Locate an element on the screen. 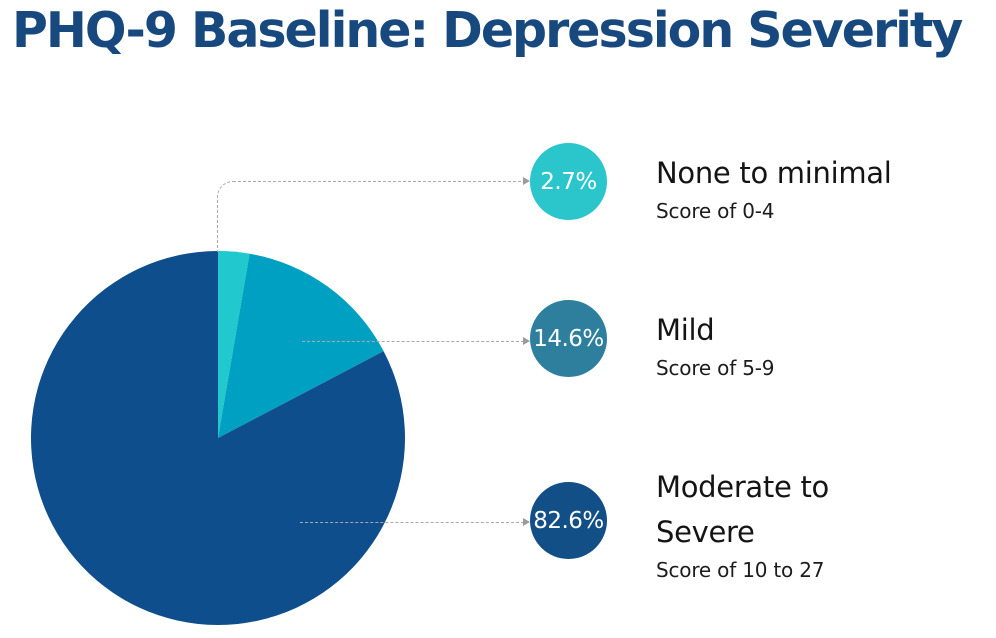  legend-sublabel: Score of 5-9 is located at coordinates (715, 368).